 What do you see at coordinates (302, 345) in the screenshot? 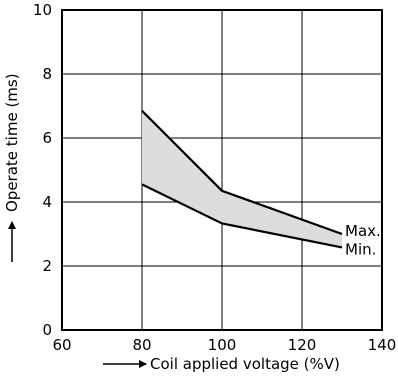
I see `x-tick-label: 120` at bounding box center [302, 345].